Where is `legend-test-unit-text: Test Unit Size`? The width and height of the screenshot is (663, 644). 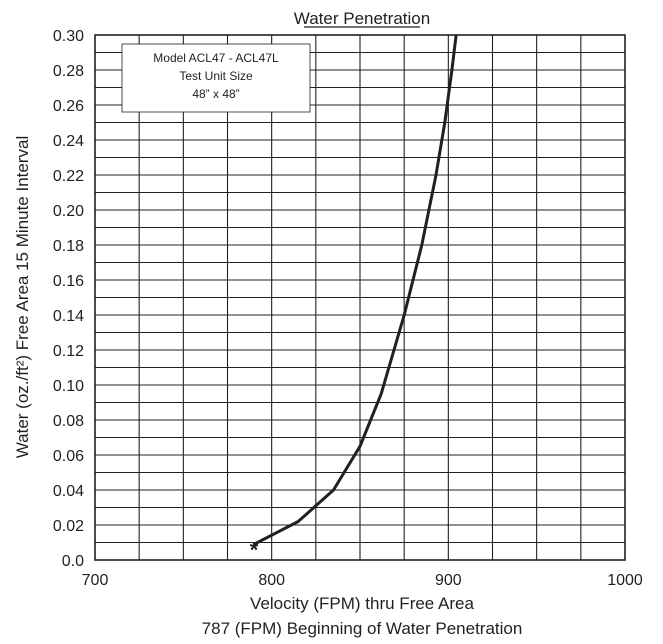 legend-test-unit-text: Test Unit Size is located at coordinates (216, 76).